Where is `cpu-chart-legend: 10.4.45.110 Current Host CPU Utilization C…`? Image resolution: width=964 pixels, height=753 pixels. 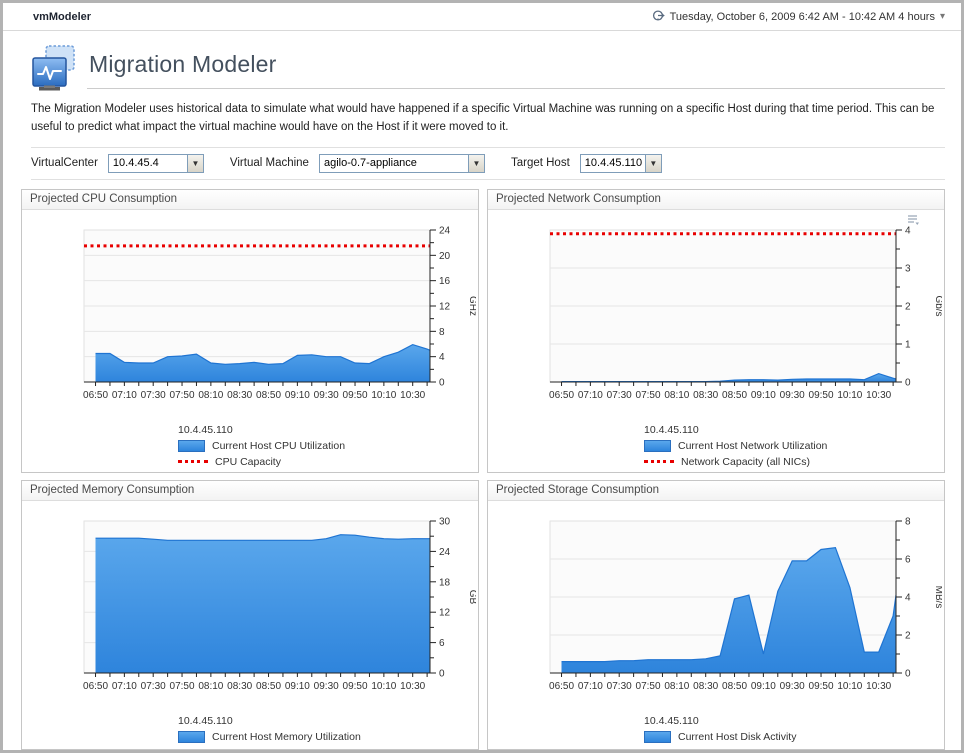
cpu-chart-legend: 10.4.45.110 Current Host CPU Utilization C… is located at coordinates (328, 446).